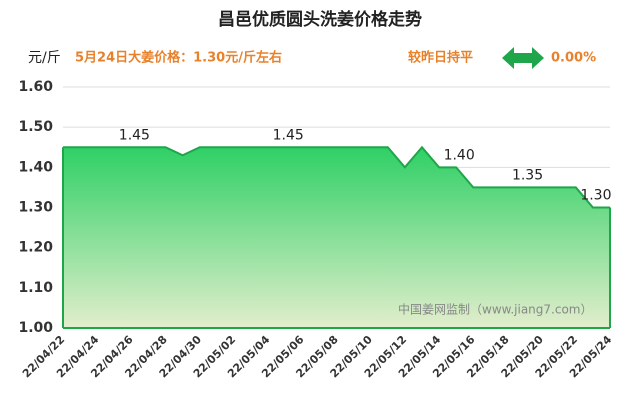 The width and height of the screenshot is (640, 410). What do you see at coordinates (35, 127) in the screenshot?
I see `y-tick-label: 1.50` at bounding box center [35, 127].